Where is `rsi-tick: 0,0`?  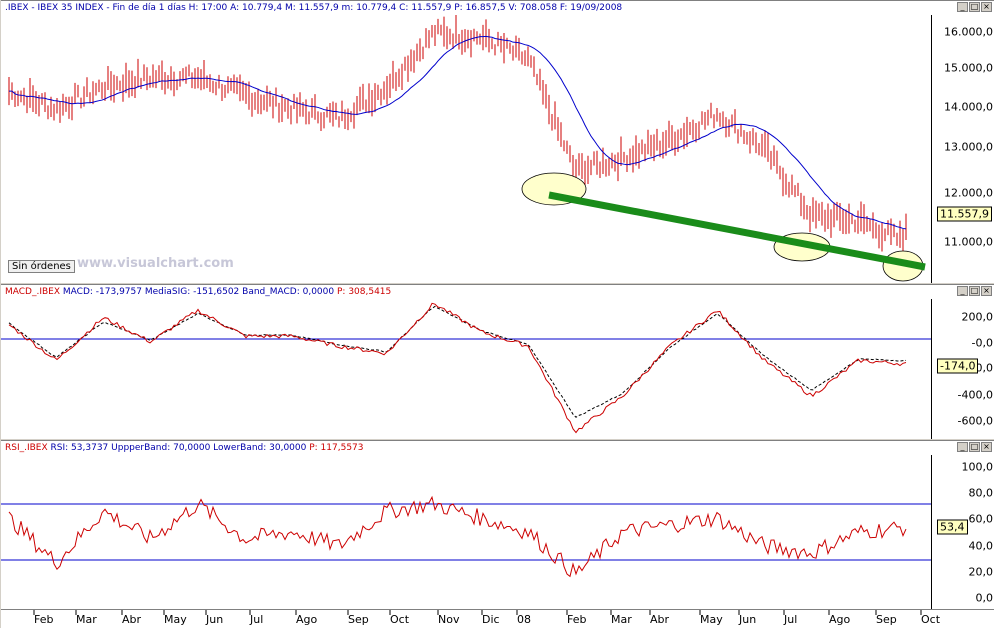
rsi-tick: 0,0 is located at coordinates (984, 598).